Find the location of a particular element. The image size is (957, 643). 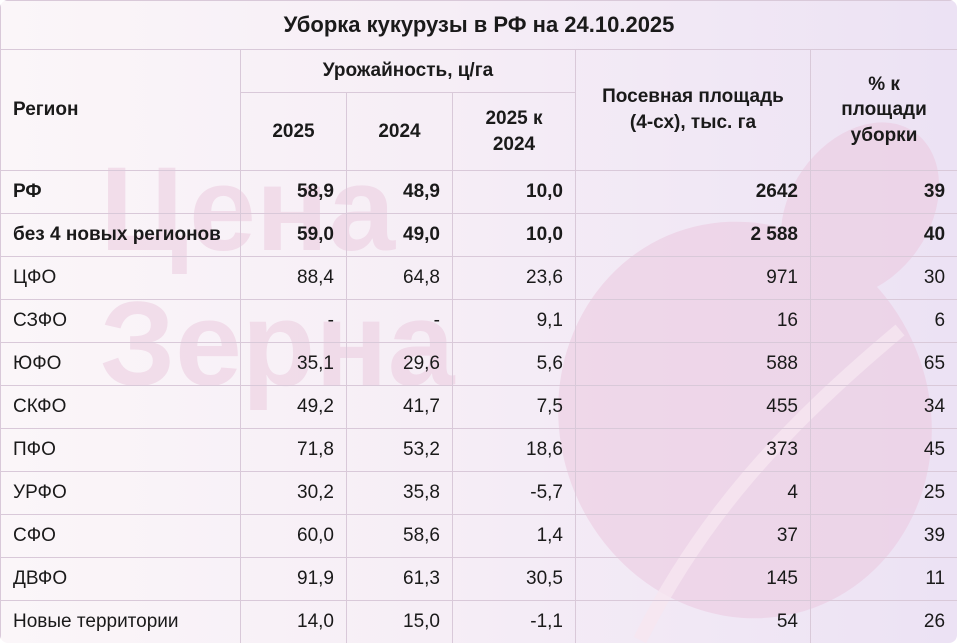

cell-yield-2024: 29,6 is located at coordinates (399, 364).